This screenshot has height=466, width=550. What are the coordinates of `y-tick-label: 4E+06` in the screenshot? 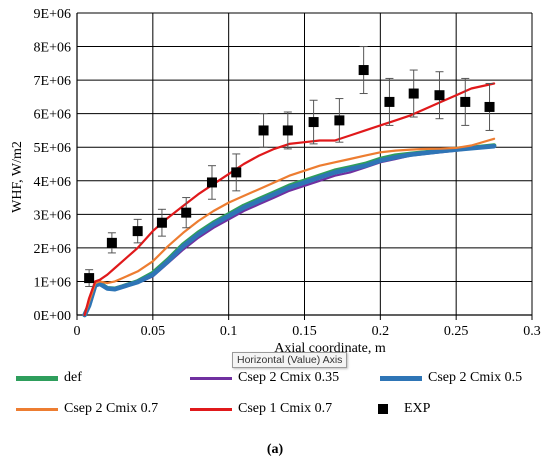 It's located at (52, 182).